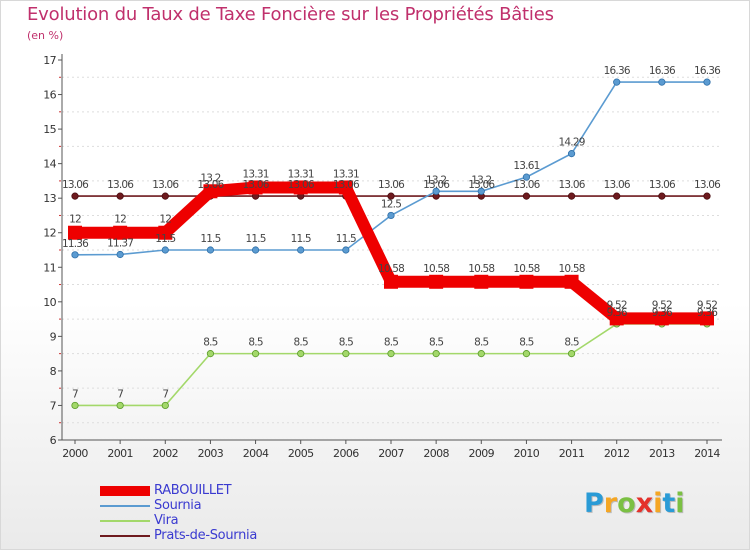 Image resolution: width=750 pixels, height=550 pixels. Describe the element at coordinates (120, 243) in the screenshot. I see `data-label-sournia: 11.37` at that location.